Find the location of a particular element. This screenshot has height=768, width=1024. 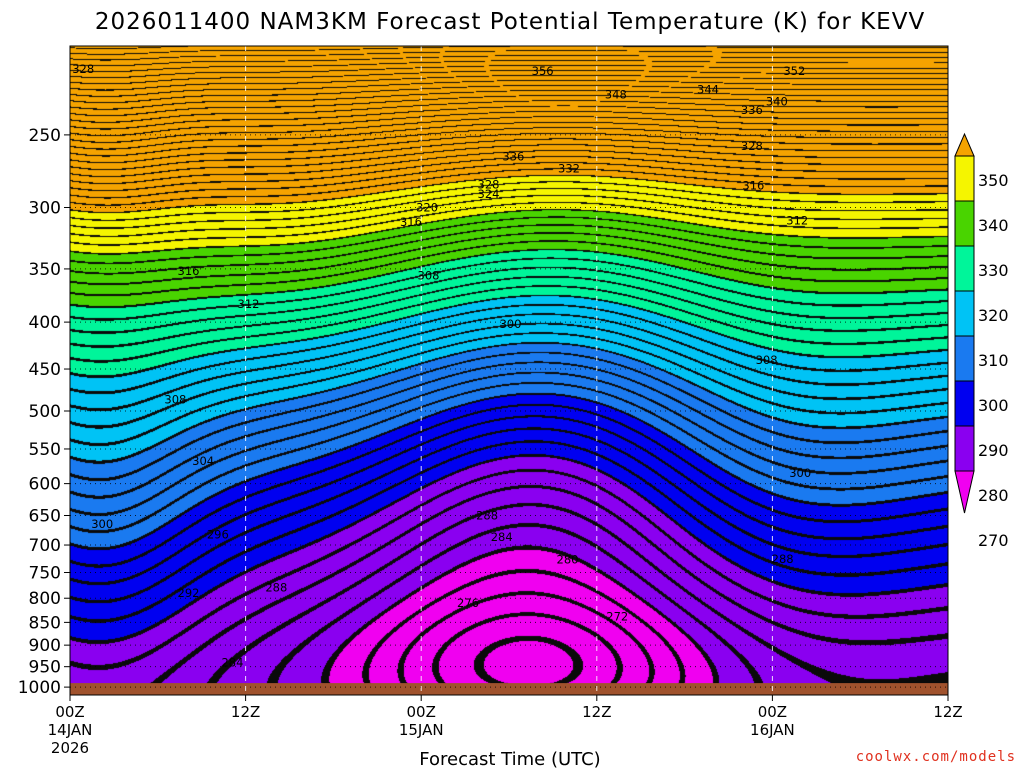

svg-text: 356 is located at coordinates (543, 71).